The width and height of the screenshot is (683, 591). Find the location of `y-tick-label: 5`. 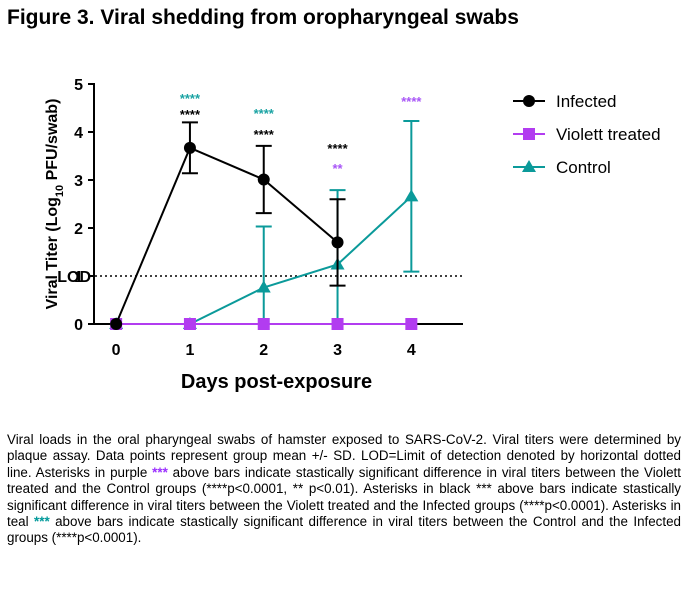

y-tick-label: 5 is located at coordinates (78, 85).